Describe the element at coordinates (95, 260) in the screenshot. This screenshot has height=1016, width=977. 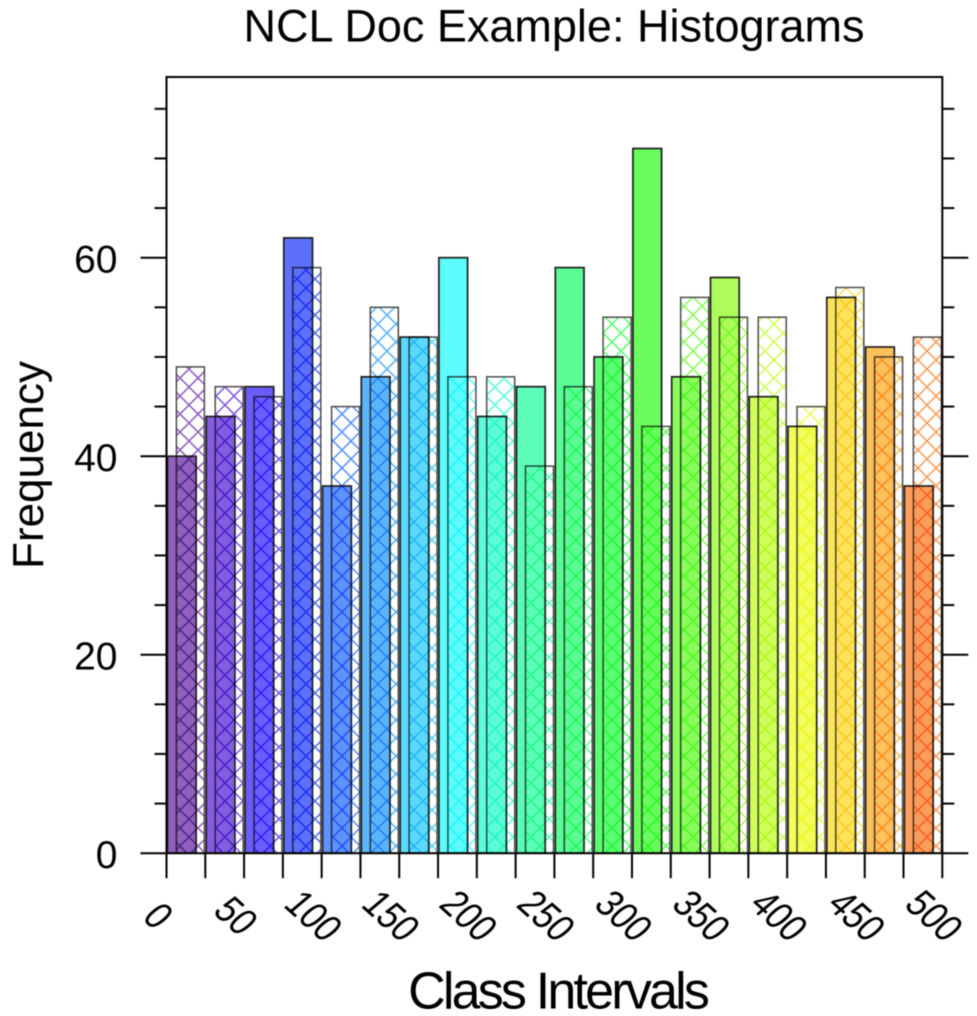
I see `svg-text: 60` at that location.